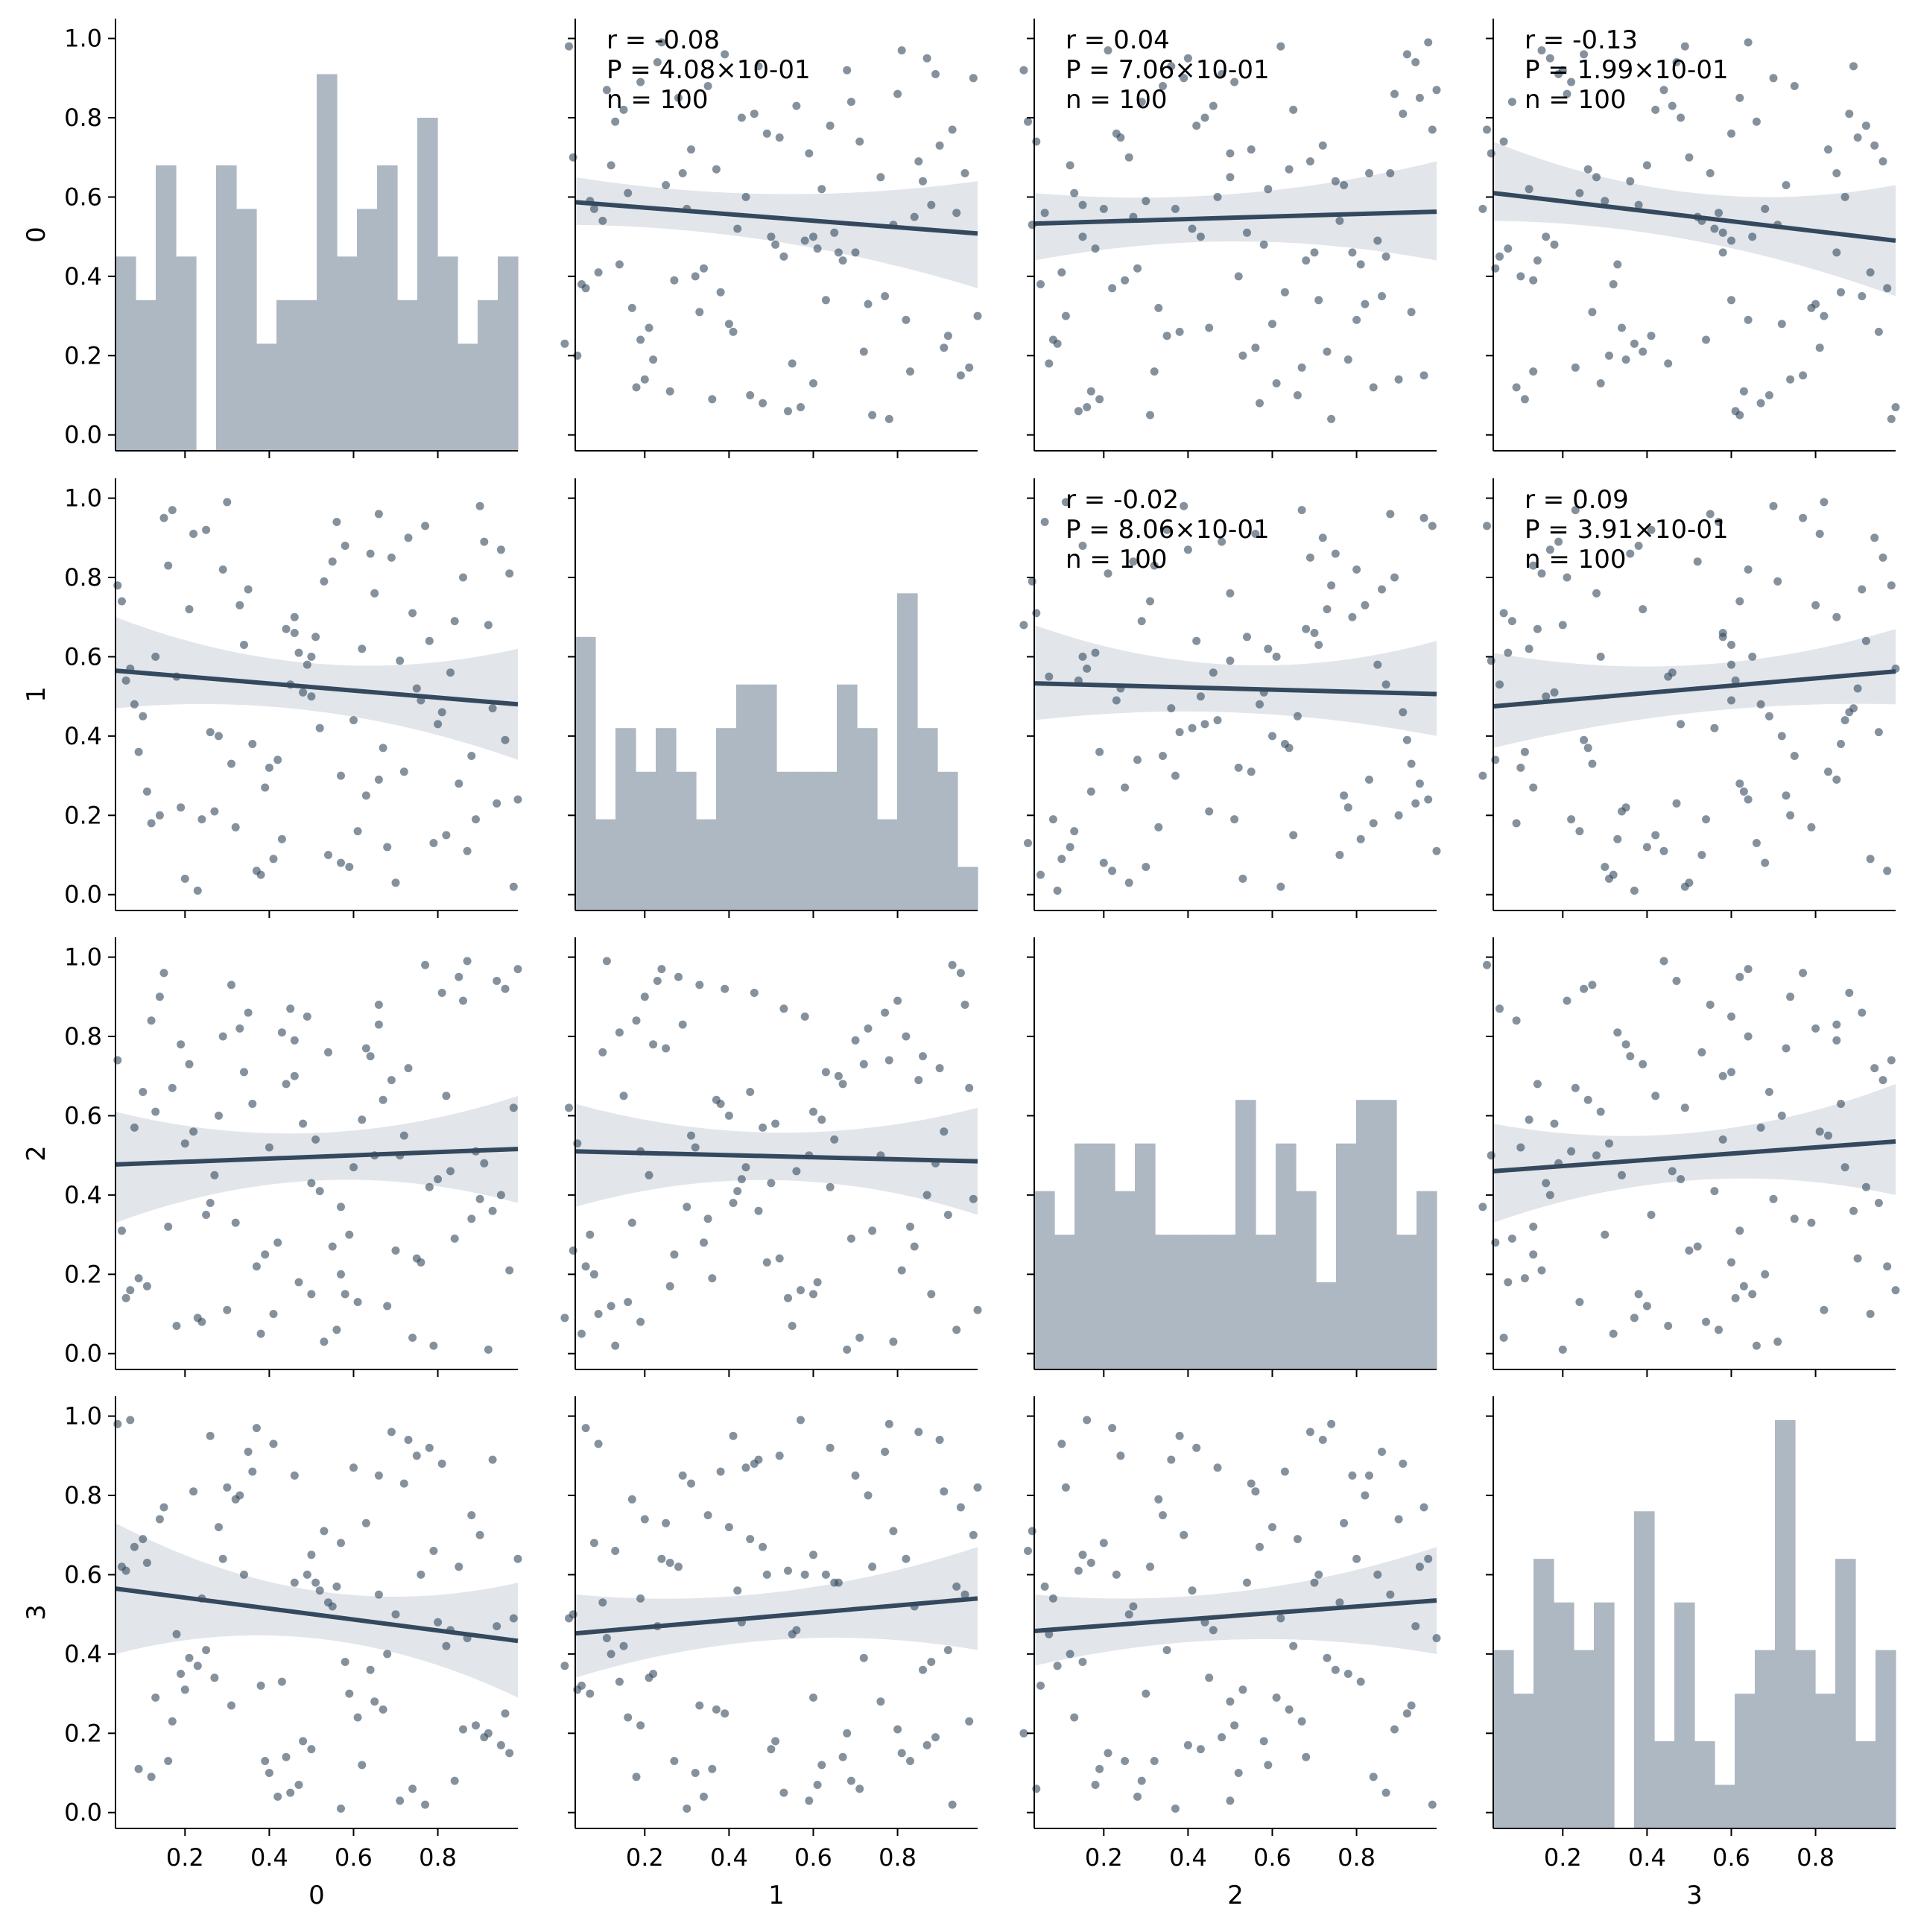 This screenshot has width=1915, height=1932. Describe the element at coordinates (83, 118) in the screenshot. I see `y-tick-label: 0.8` at that location.